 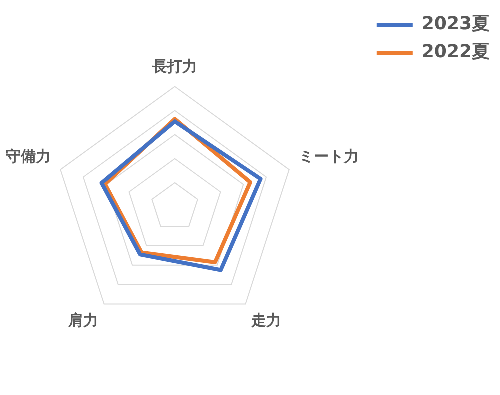 I want to click on spoke-label: 肩力, so click(x=82, y=320).